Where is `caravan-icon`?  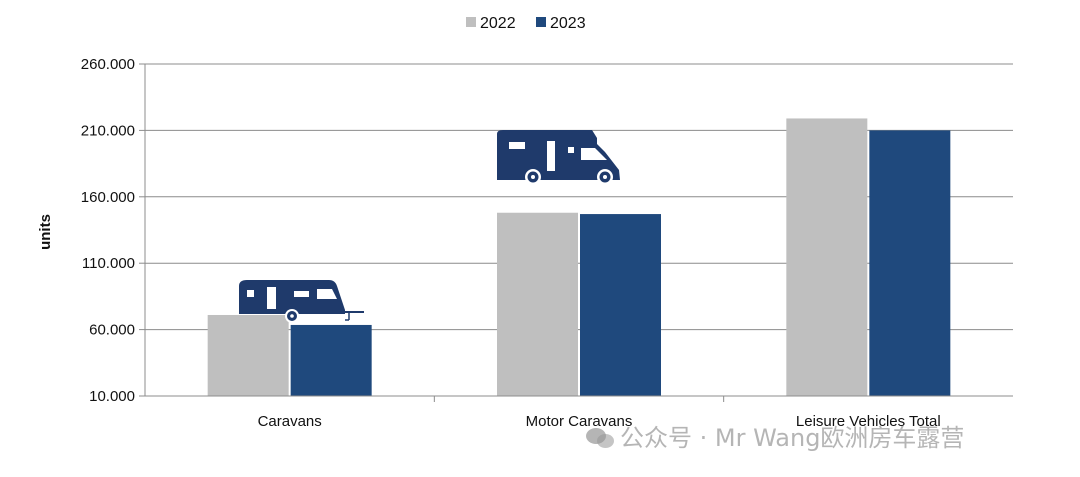
caravan-icon is located at coordinates (301, 301).